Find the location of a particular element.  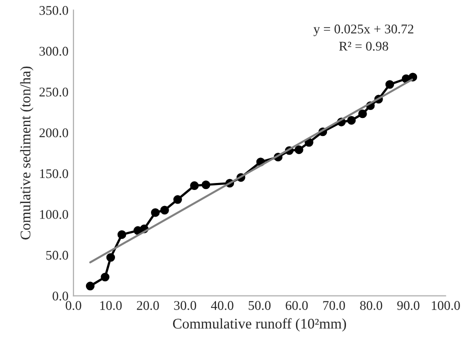

x-tick-label: 80.0 is located at coordinates (371, 305).